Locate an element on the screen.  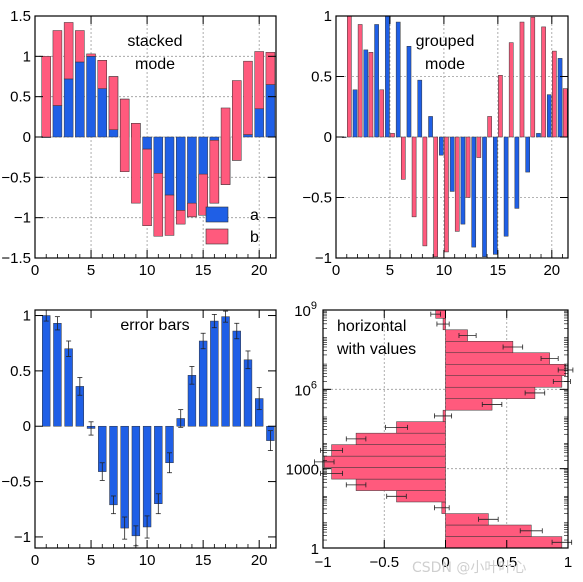
y-tick-label: 1000 is located at coordinates (302, 470).